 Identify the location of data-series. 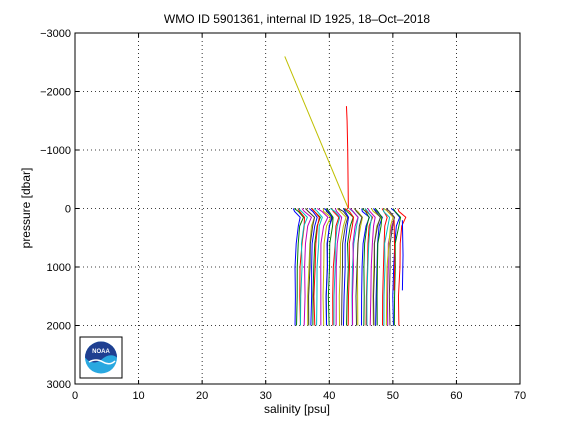
(344, 173).